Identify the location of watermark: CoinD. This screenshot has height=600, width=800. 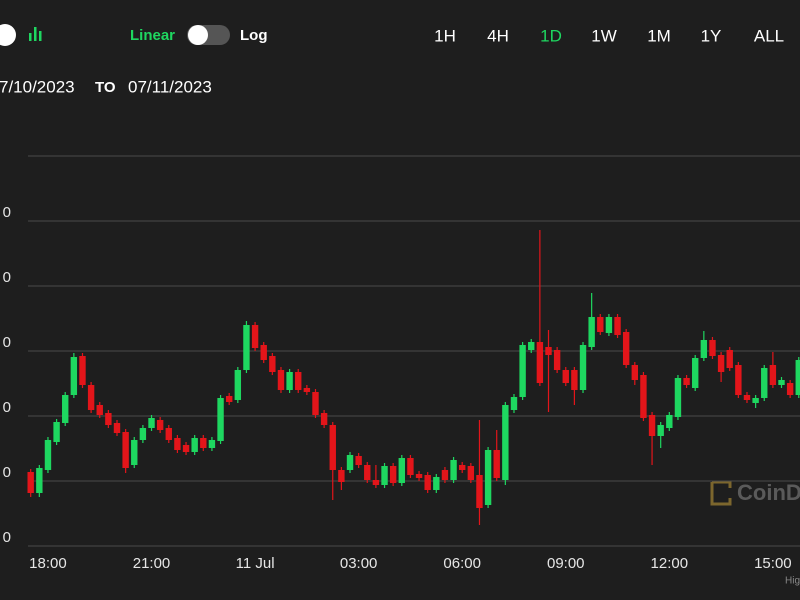
(755, 493).